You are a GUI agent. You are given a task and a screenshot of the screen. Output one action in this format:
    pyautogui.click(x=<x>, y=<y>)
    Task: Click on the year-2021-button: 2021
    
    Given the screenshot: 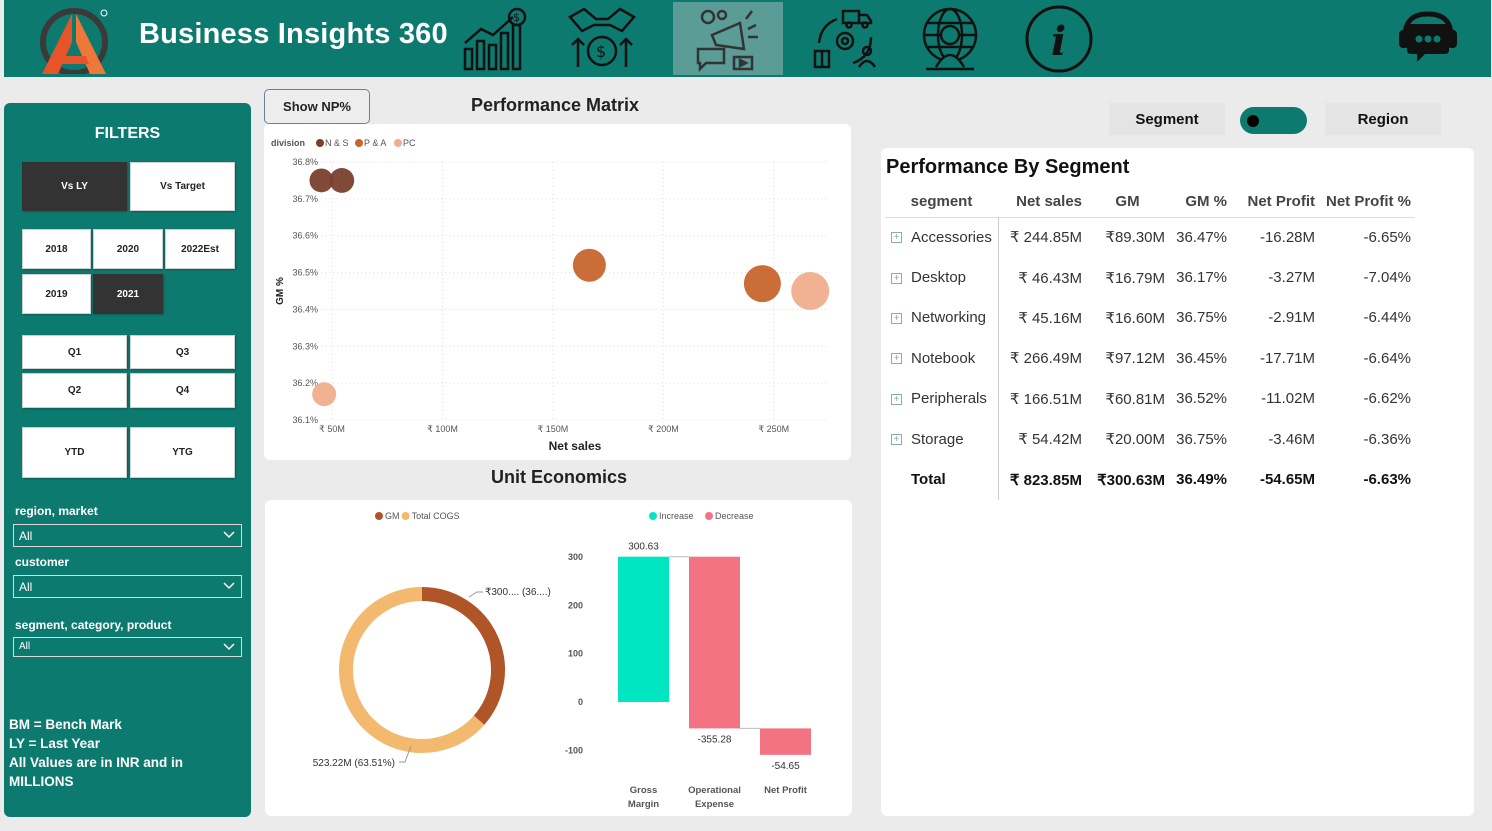 What is the action you would take?
    pyautogui.click(x=128, y=294)
    